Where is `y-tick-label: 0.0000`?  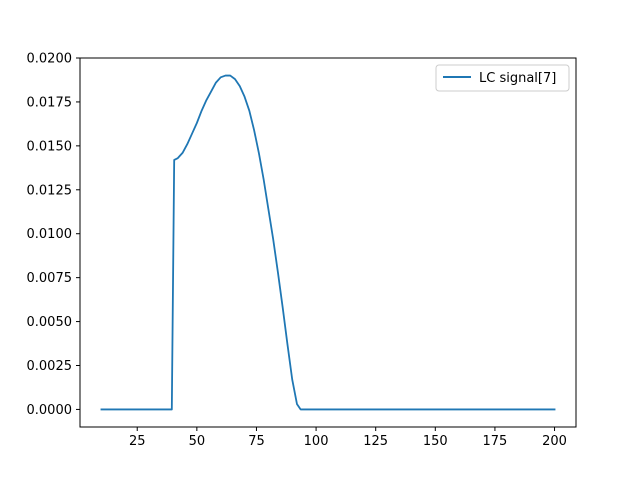 y-tick-label: 0.0000 is located at coordinates (50, 410).